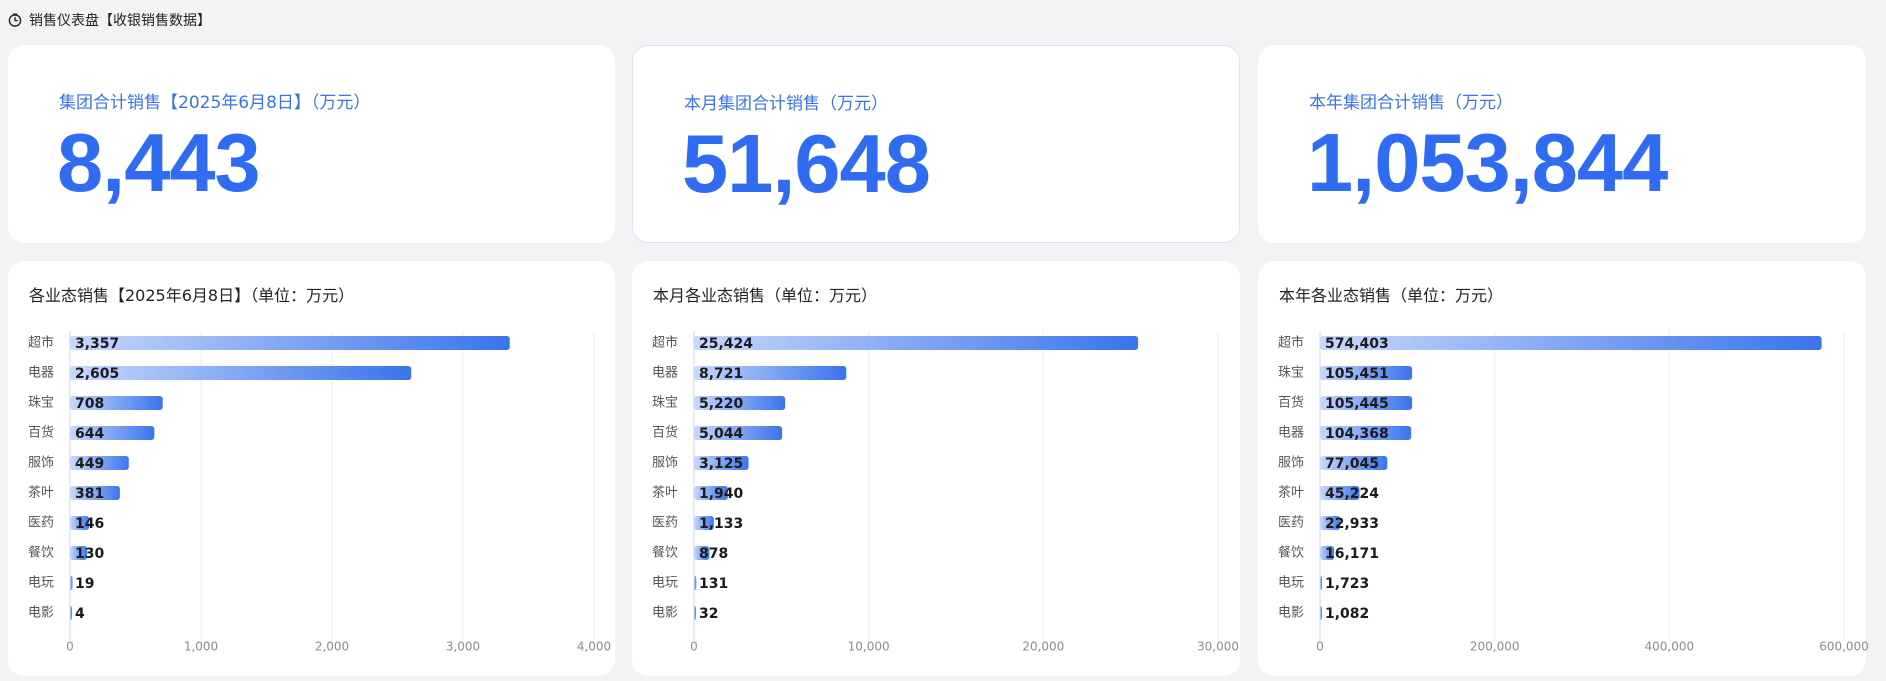 The height and width of the screenshot is (681, 1886). Describe the element at coordinates (201, 647) in the screenshot. I see `x-tick-label: 1,000` at that location.